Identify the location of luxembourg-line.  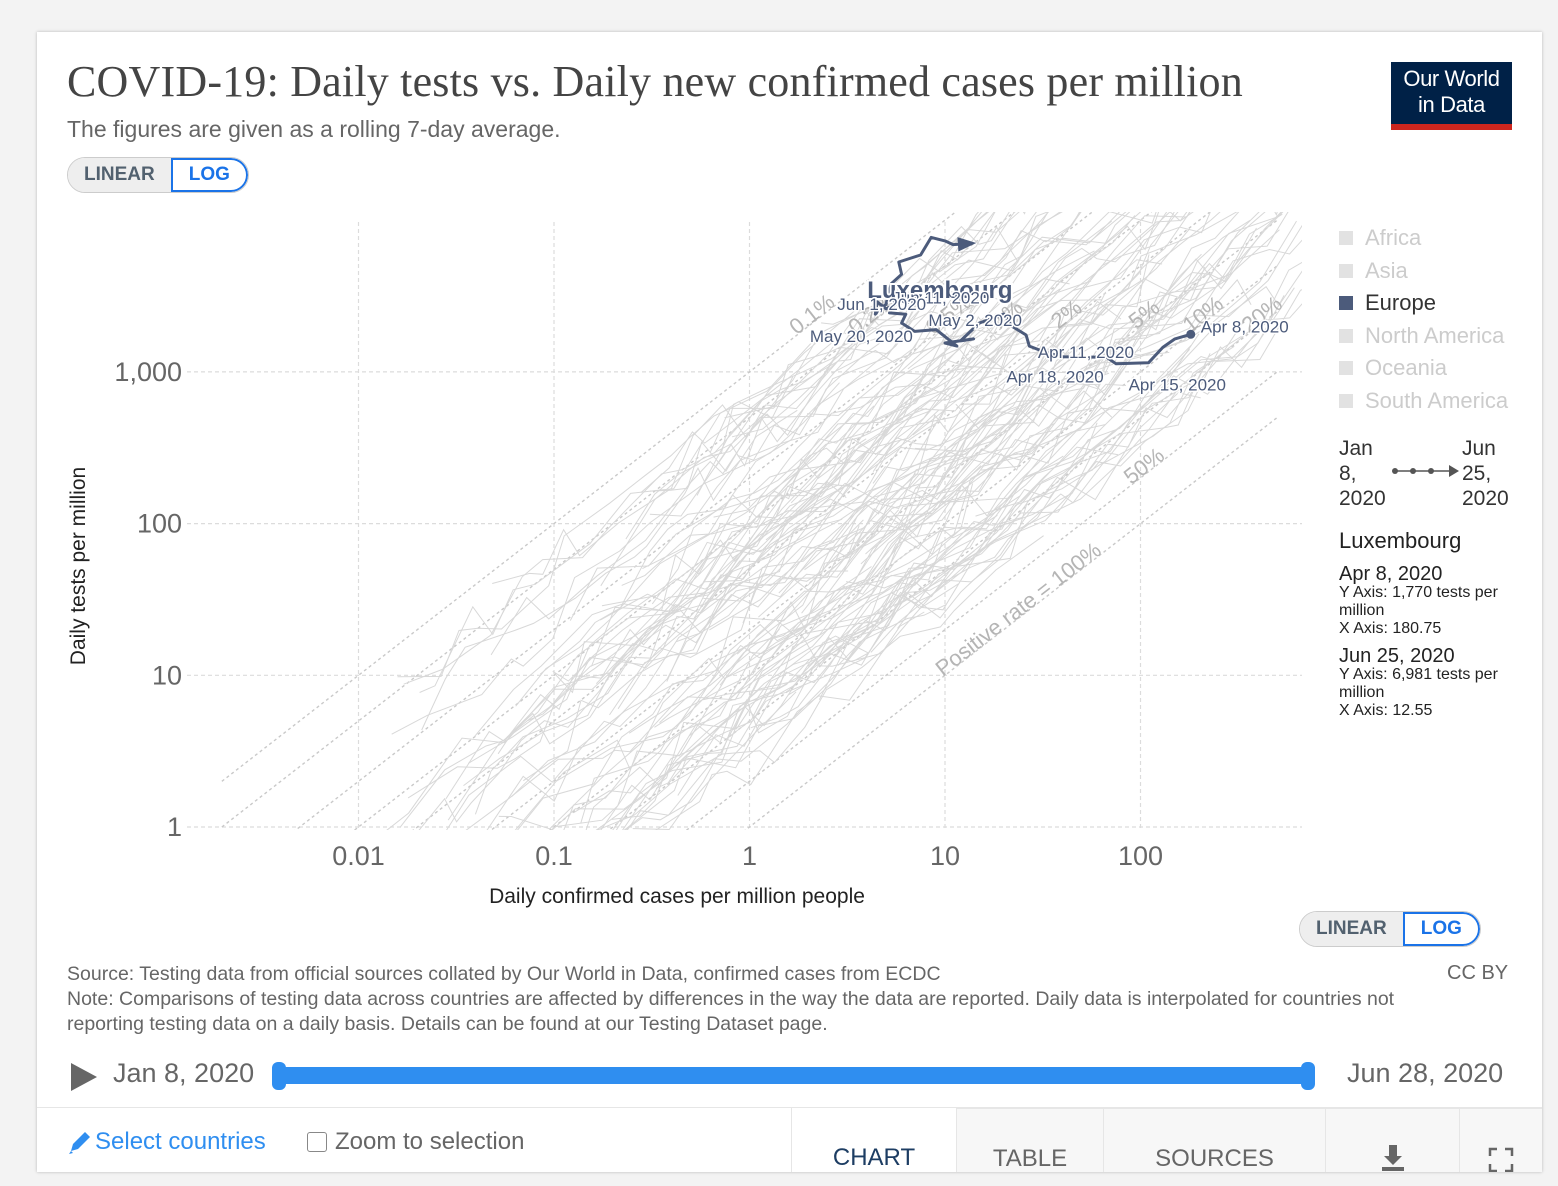
(1032, 300).